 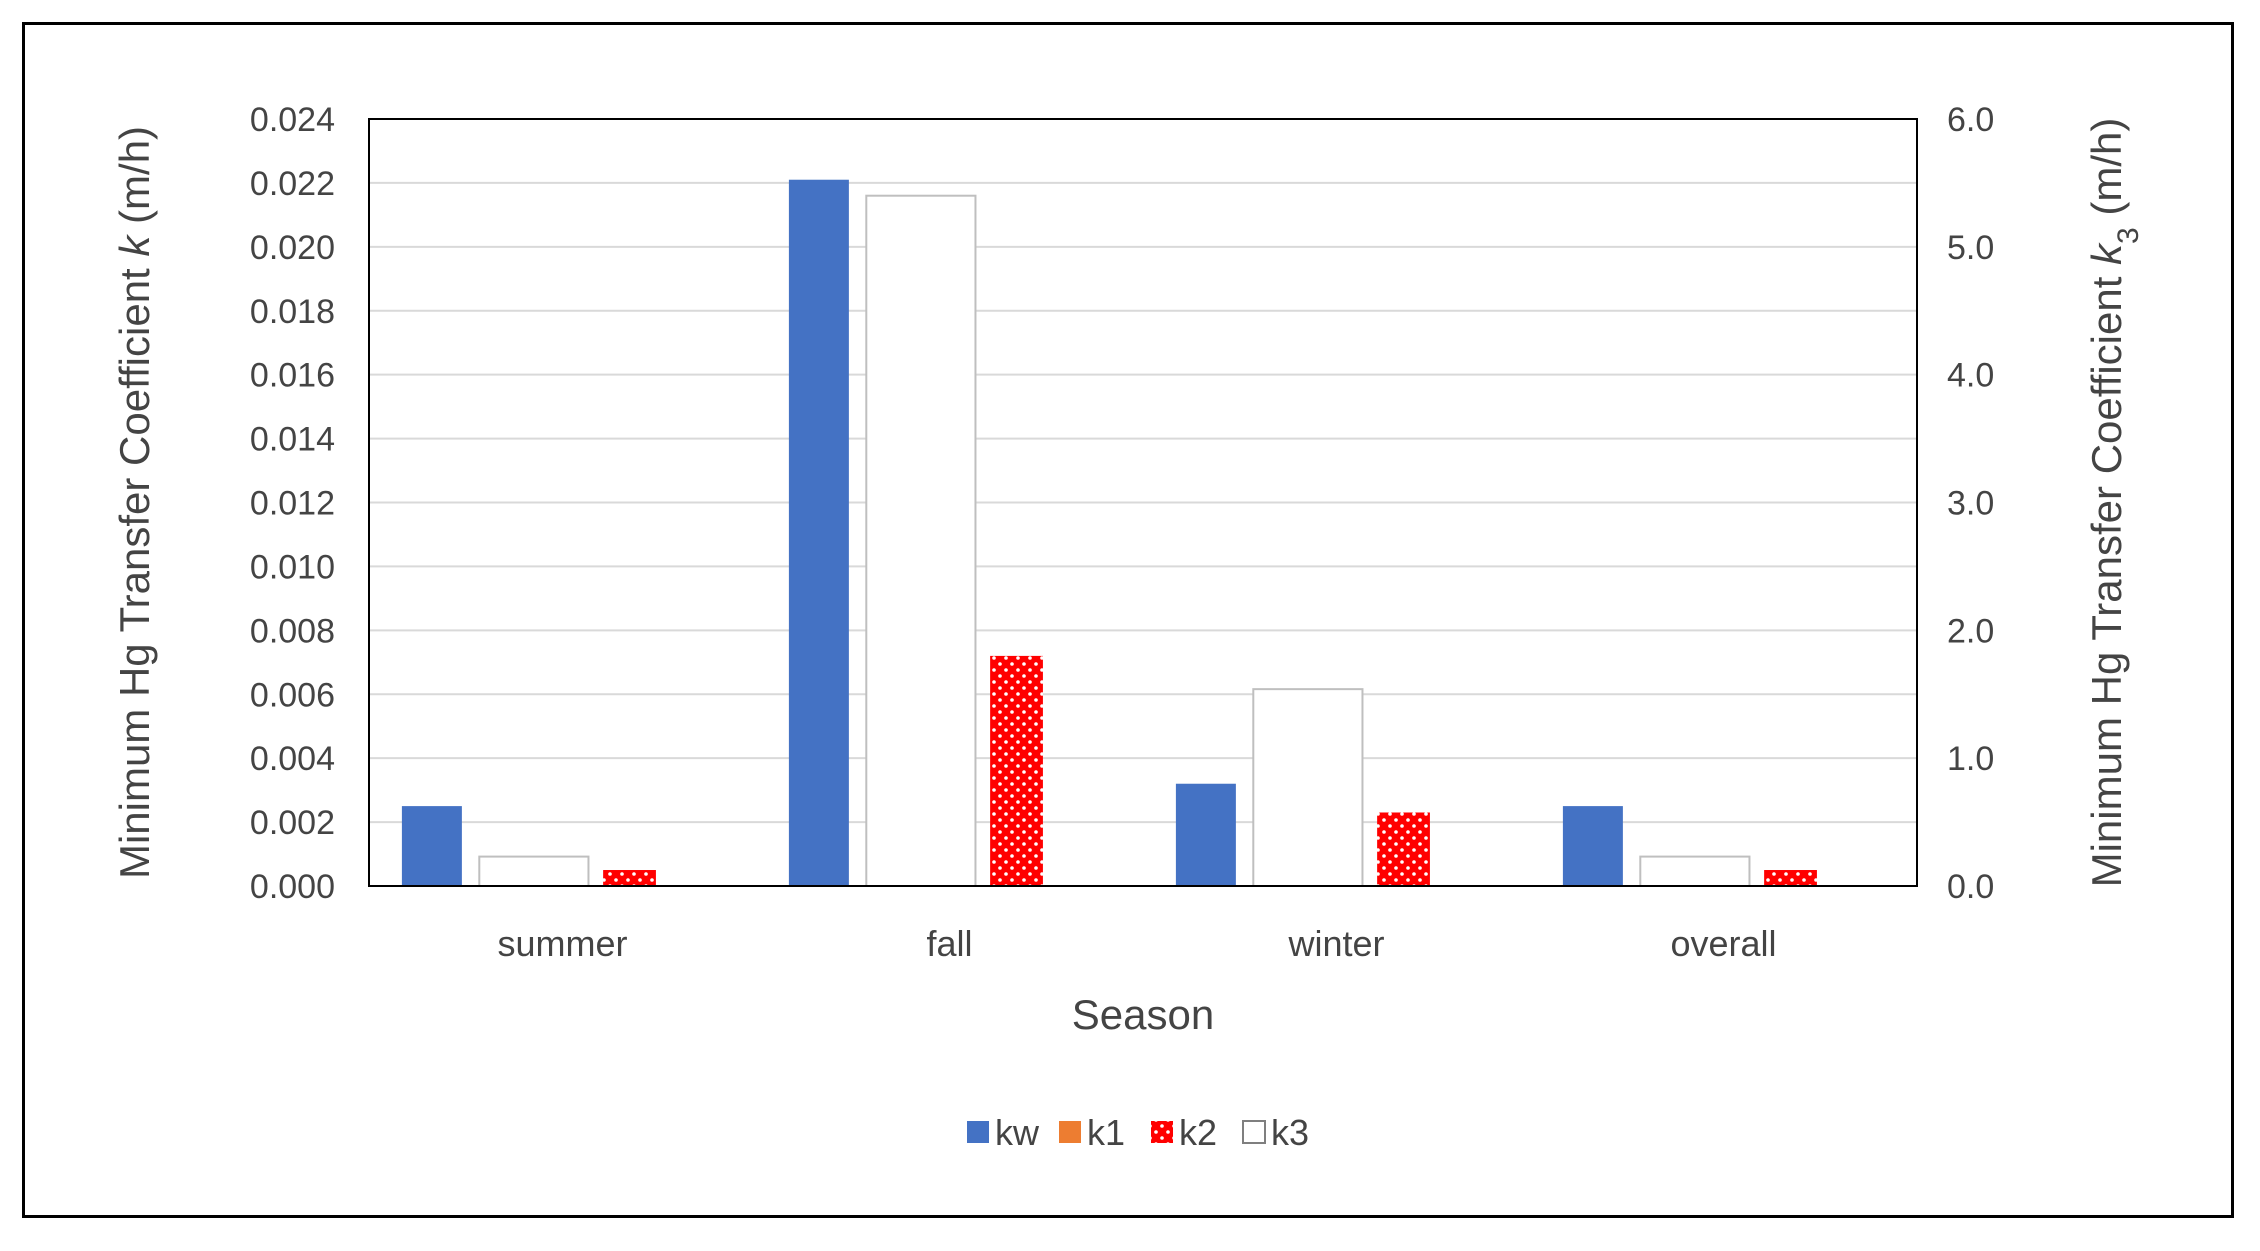 I want to click on y2-axis-title: Minimum Hg Transfer Coefficient k3 (m/h), so click(x=2114, y=503).